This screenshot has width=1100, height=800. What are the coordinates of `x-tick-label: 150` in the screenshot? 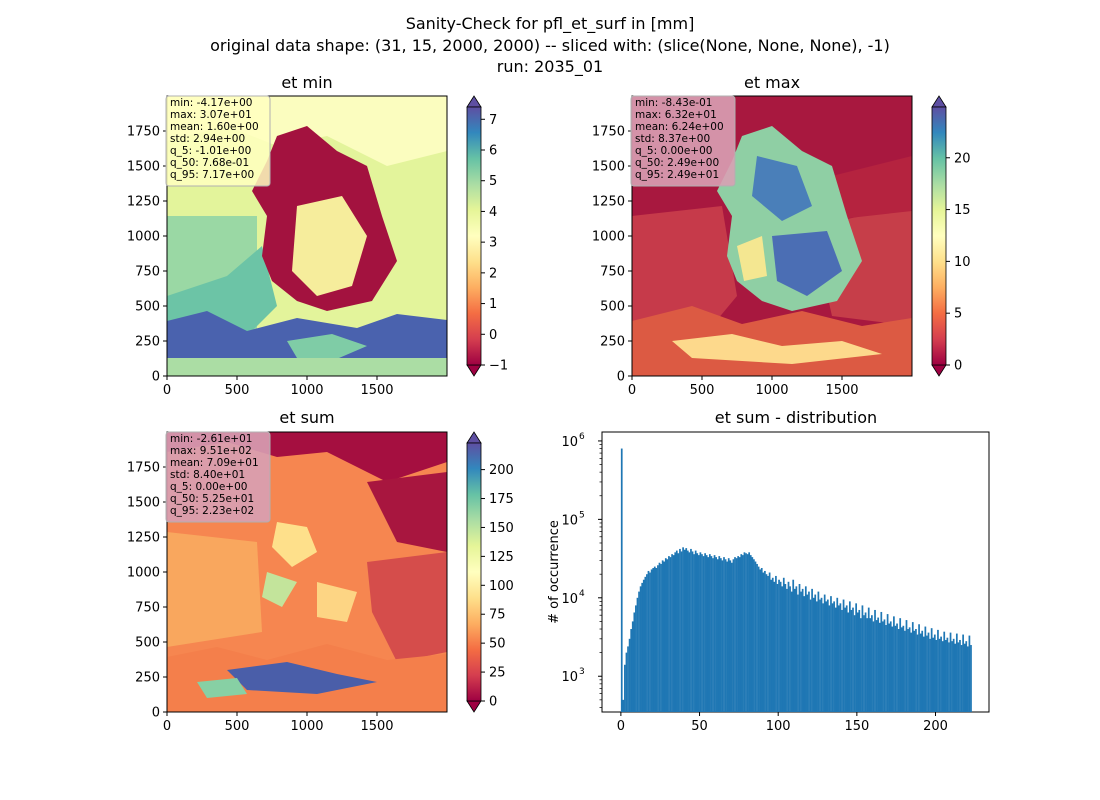 It's located at (856, 726).